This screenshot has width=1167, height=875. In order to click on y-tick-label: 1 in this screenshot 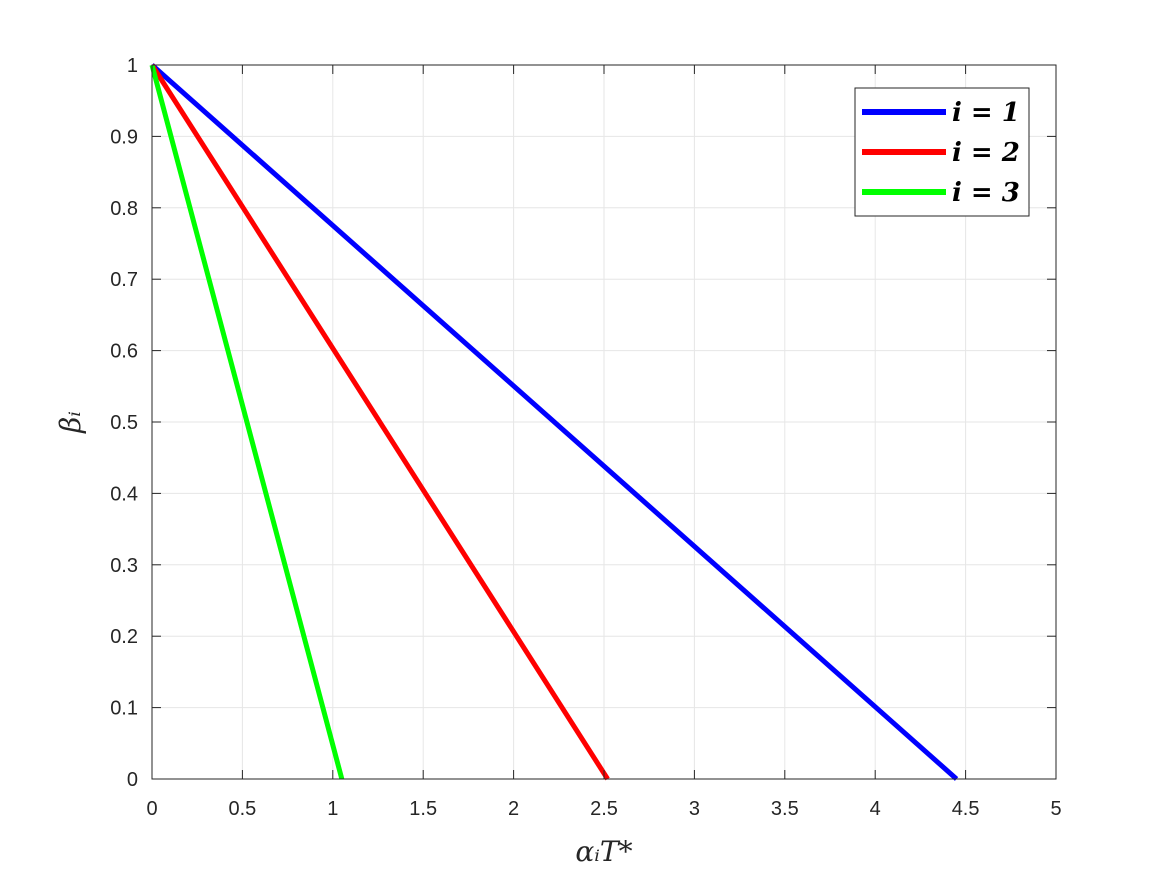, I will do `click(132, 66)`.